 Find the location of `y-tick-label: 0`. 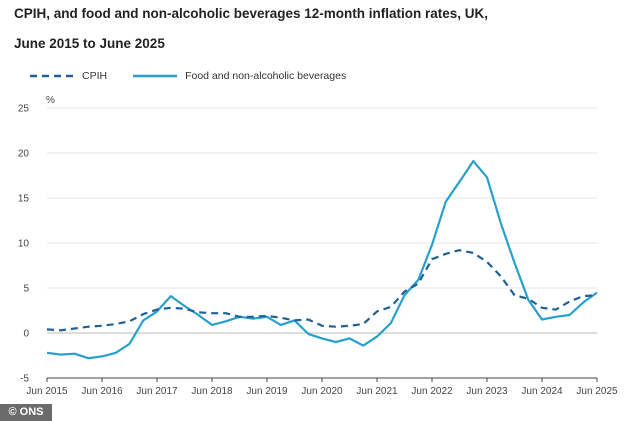

y-tick-label: 0 is located at coordinates (26, 334).